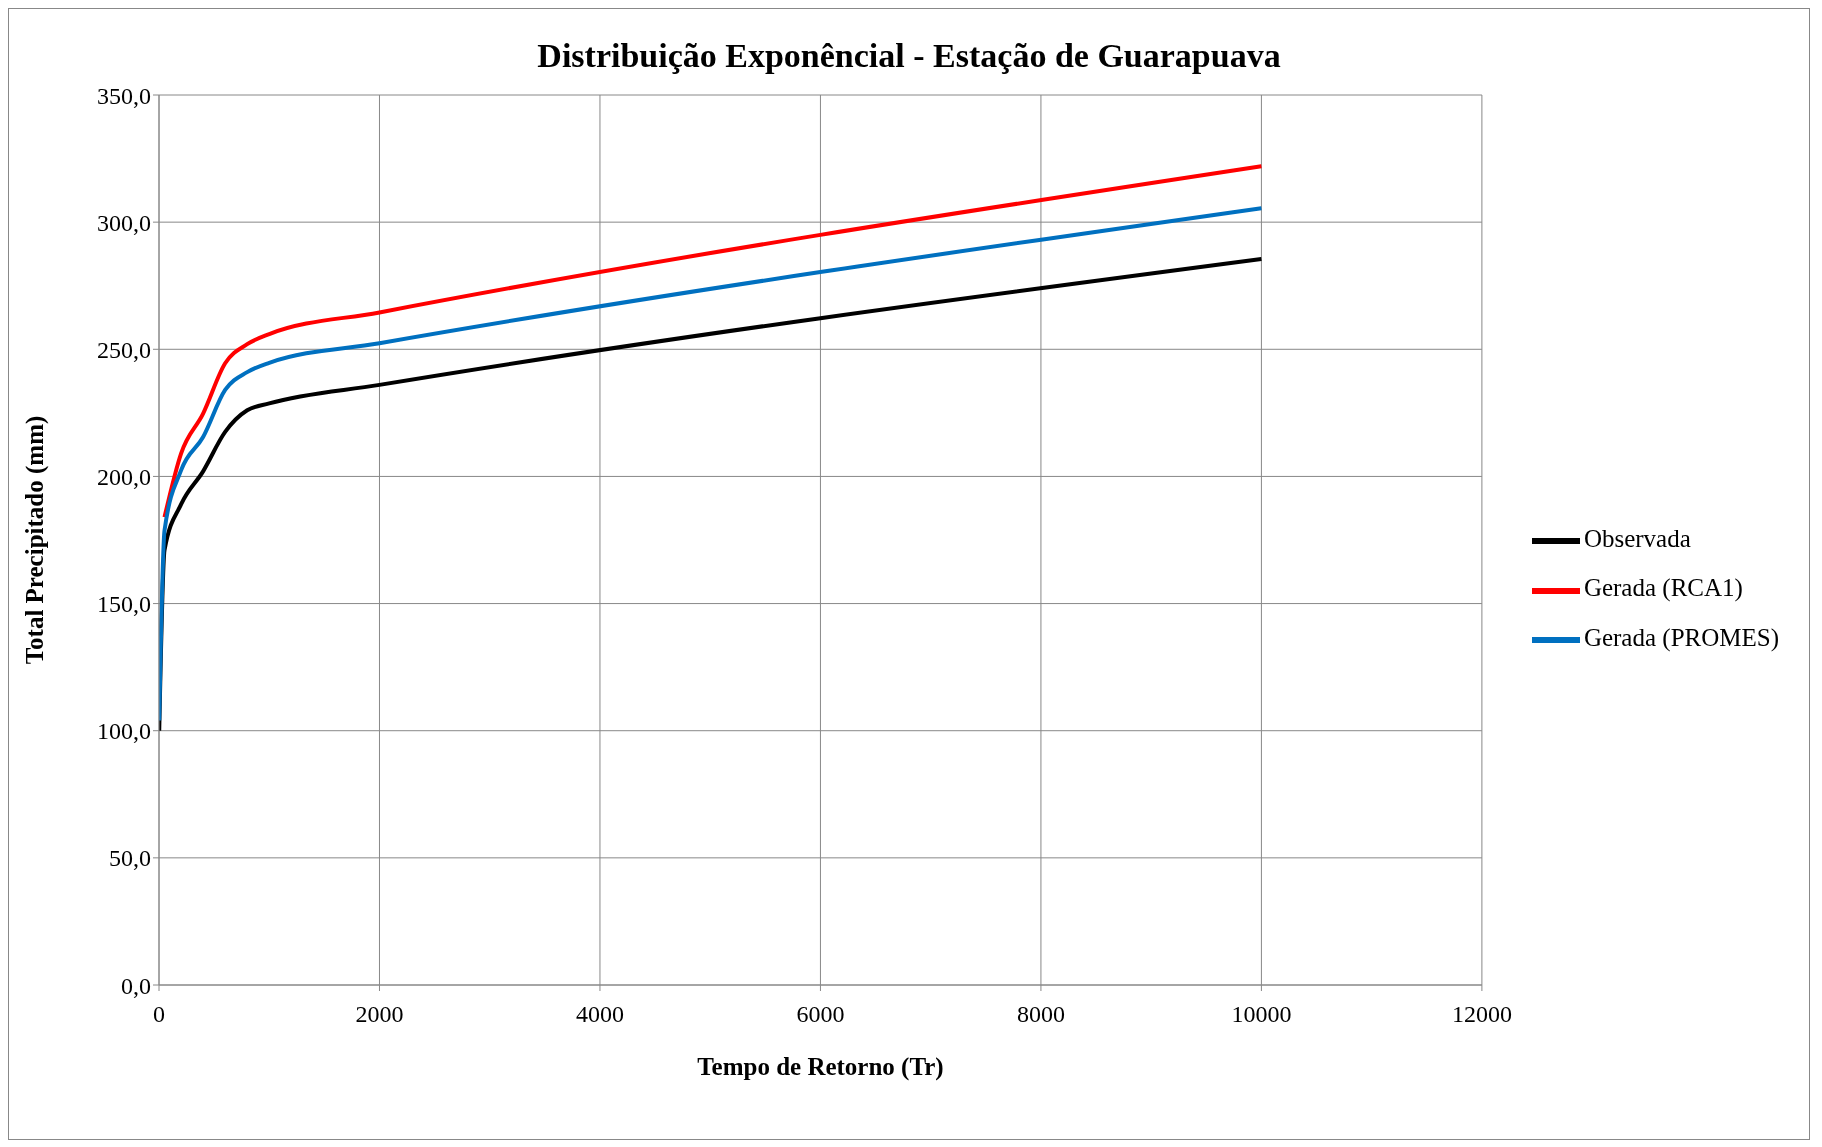  Describe the element at coordinates (599, 1014) in the screenshot. I see `x-tick-label: 4000` at that location.